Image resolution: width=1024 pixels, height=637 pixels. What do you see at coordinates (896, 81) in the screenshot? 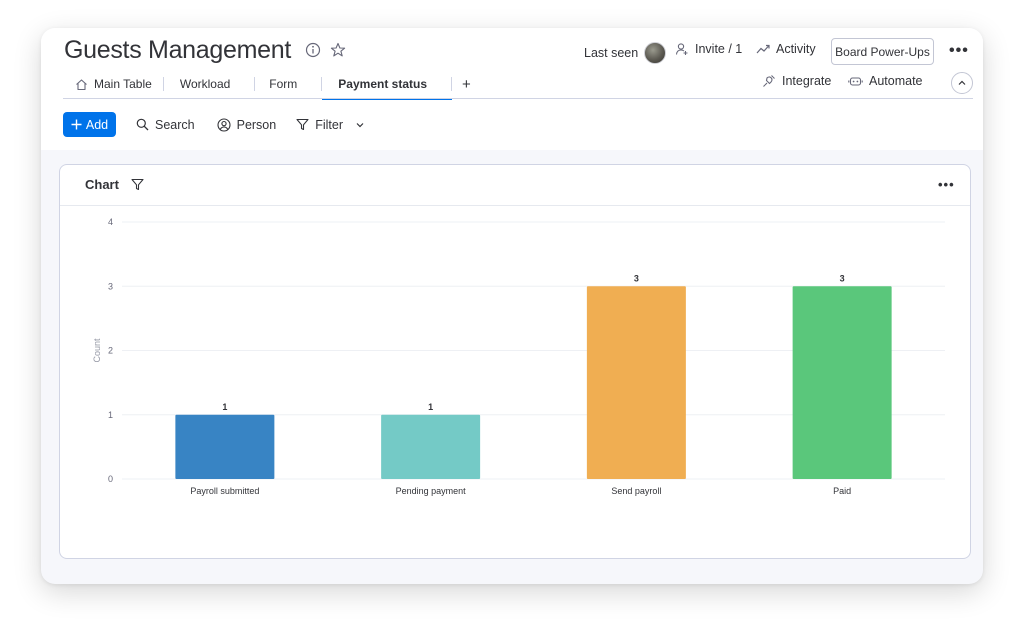
I see `automate-label: Automate` at bounding box center [896, 81].